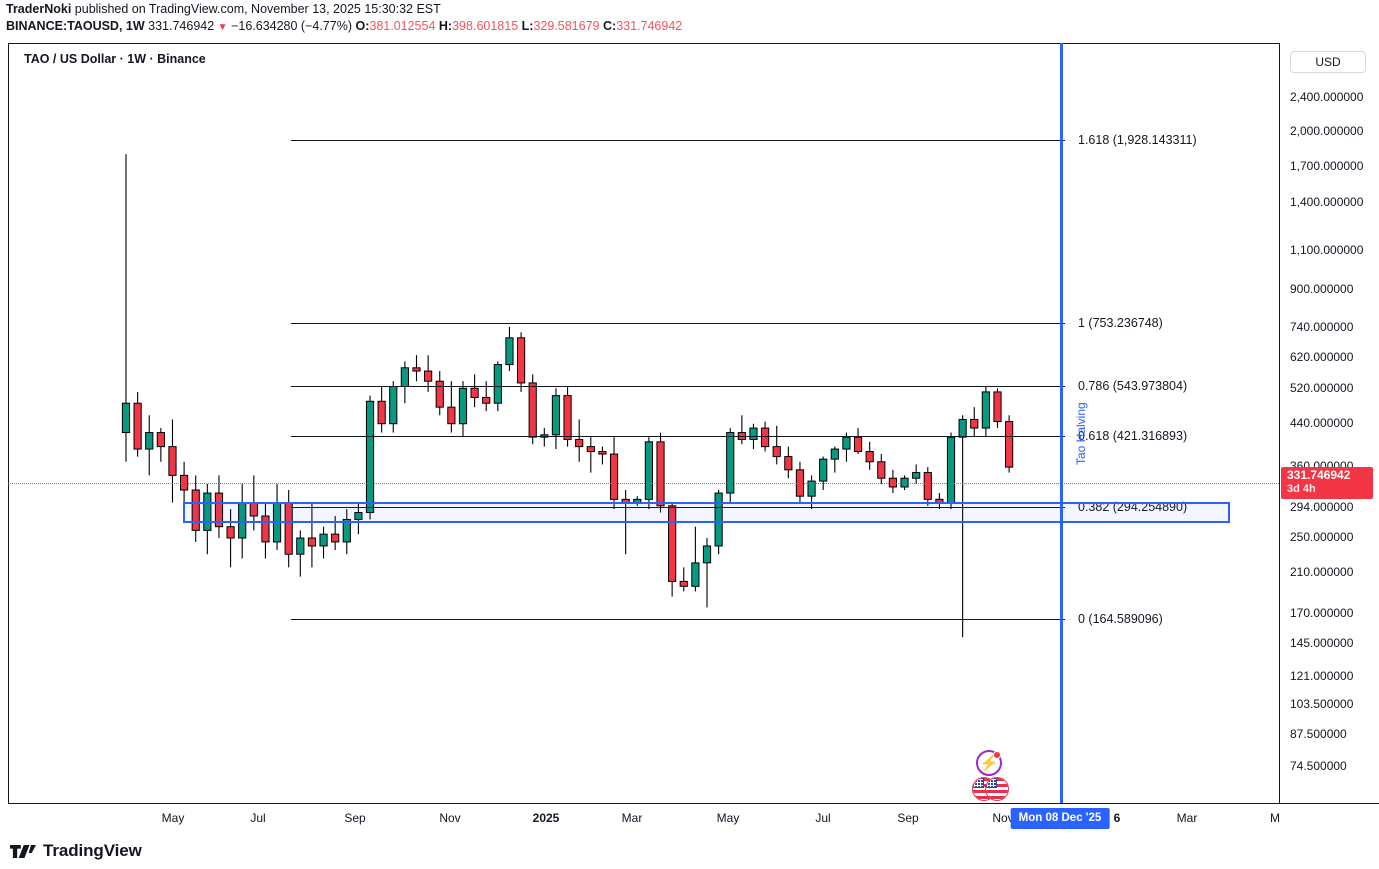 The width and height of the screenshot is (1379, 869). Describe the element at coordinates (181, 26) in the screenshot. I see `last-price: 331.746942` at that location.